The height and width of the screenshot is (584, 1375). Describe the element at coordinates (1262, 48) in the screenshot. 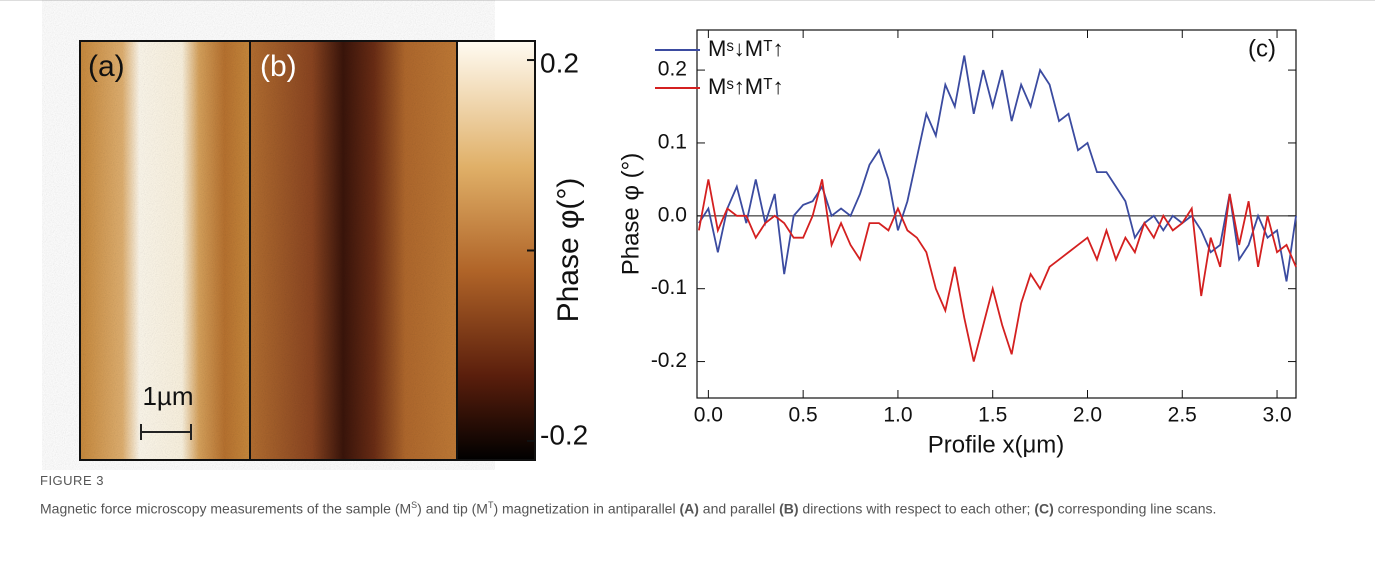

I see `panel-label: (c)` at that location.